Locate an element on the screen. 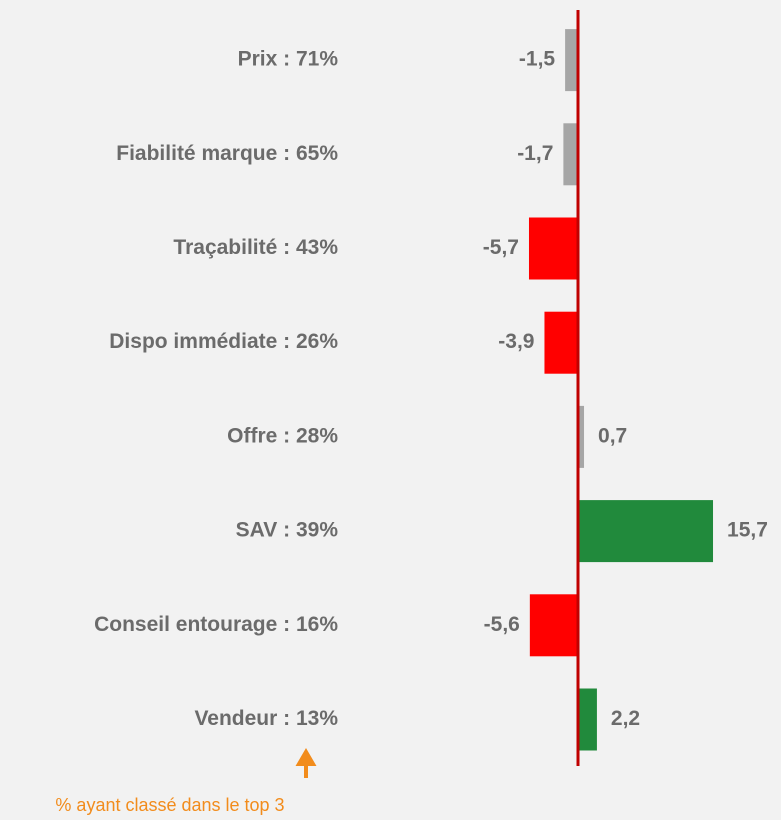 This screenshot has width=781, height=820. value-label: -1,5 is located at coordinates (537, 59).